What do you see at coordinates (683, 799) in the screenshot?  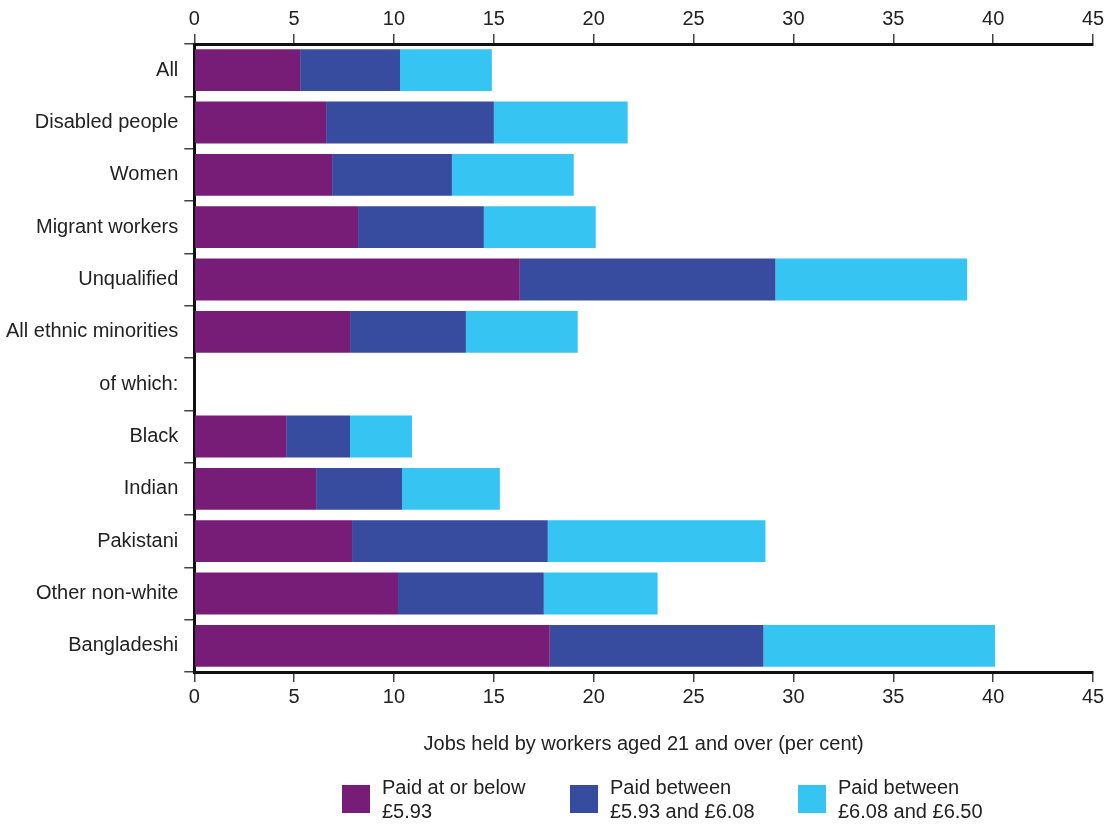 I see `legend-label: Paid between £5.93 and £6.08` at bounding box center [683, 799].